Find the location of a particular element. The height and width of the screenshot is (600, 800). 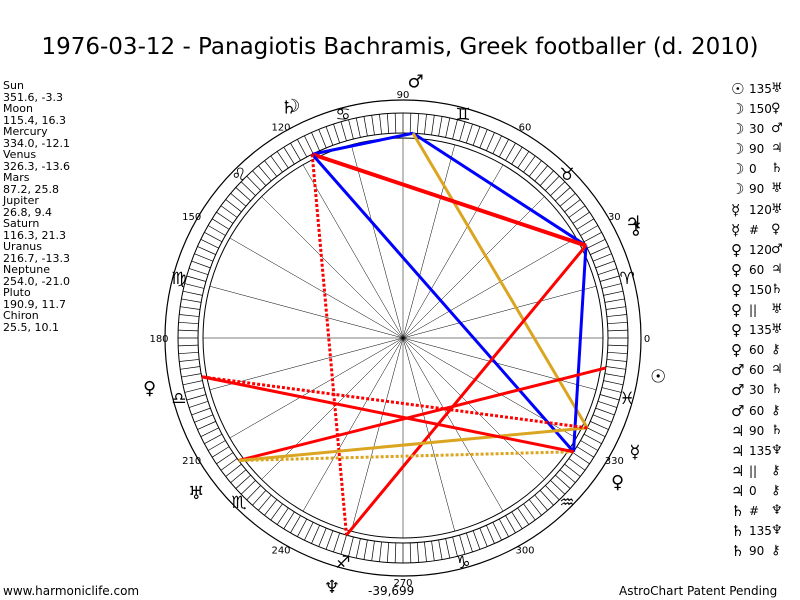

aspect-row: ♃ 90 ♄ is located at coordinates (765, 431).